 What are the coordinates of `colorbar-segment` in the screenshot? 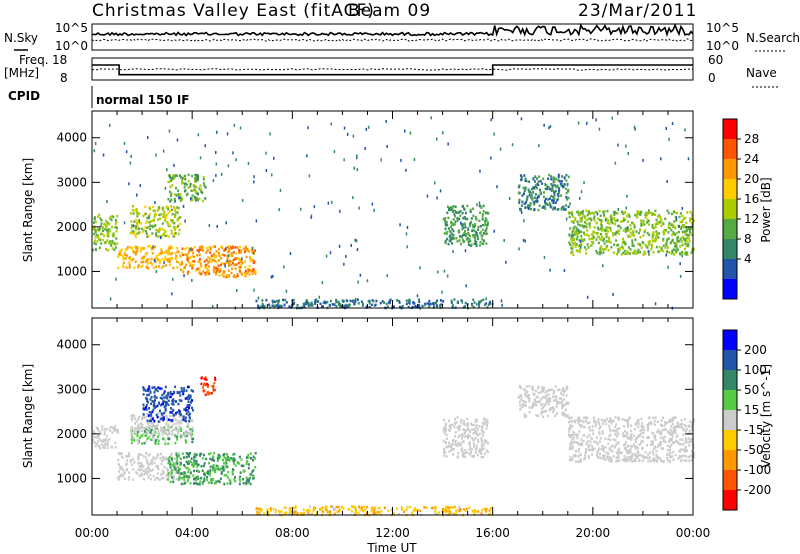 It's located at (730, 169).